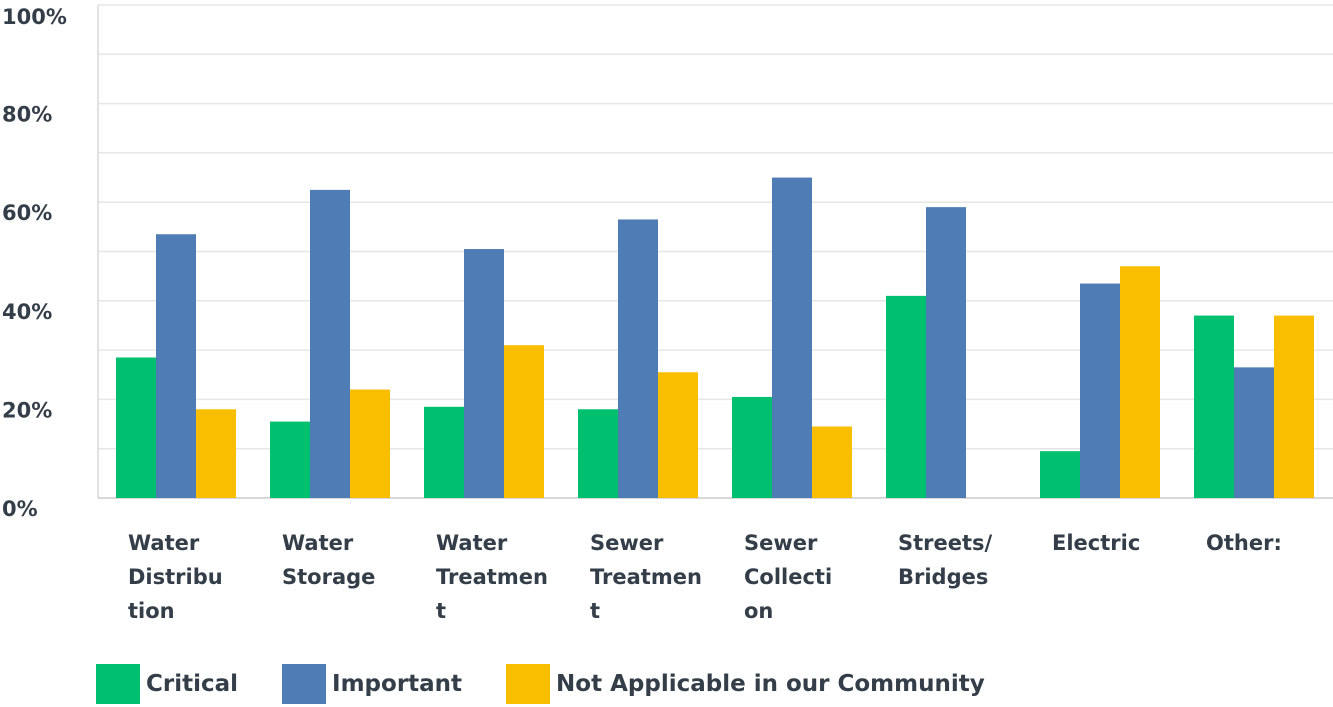 The image size is (1333, 707). Describe the element at coordinates (945, 543) in the screenshot. I see `category-label-line: Streets/` at that location.